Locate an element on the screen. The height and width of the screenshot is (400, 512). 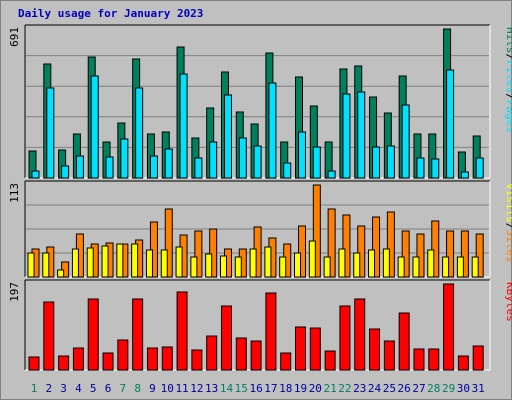
x-tick-label: 20 is located at coordinates (315, 388).